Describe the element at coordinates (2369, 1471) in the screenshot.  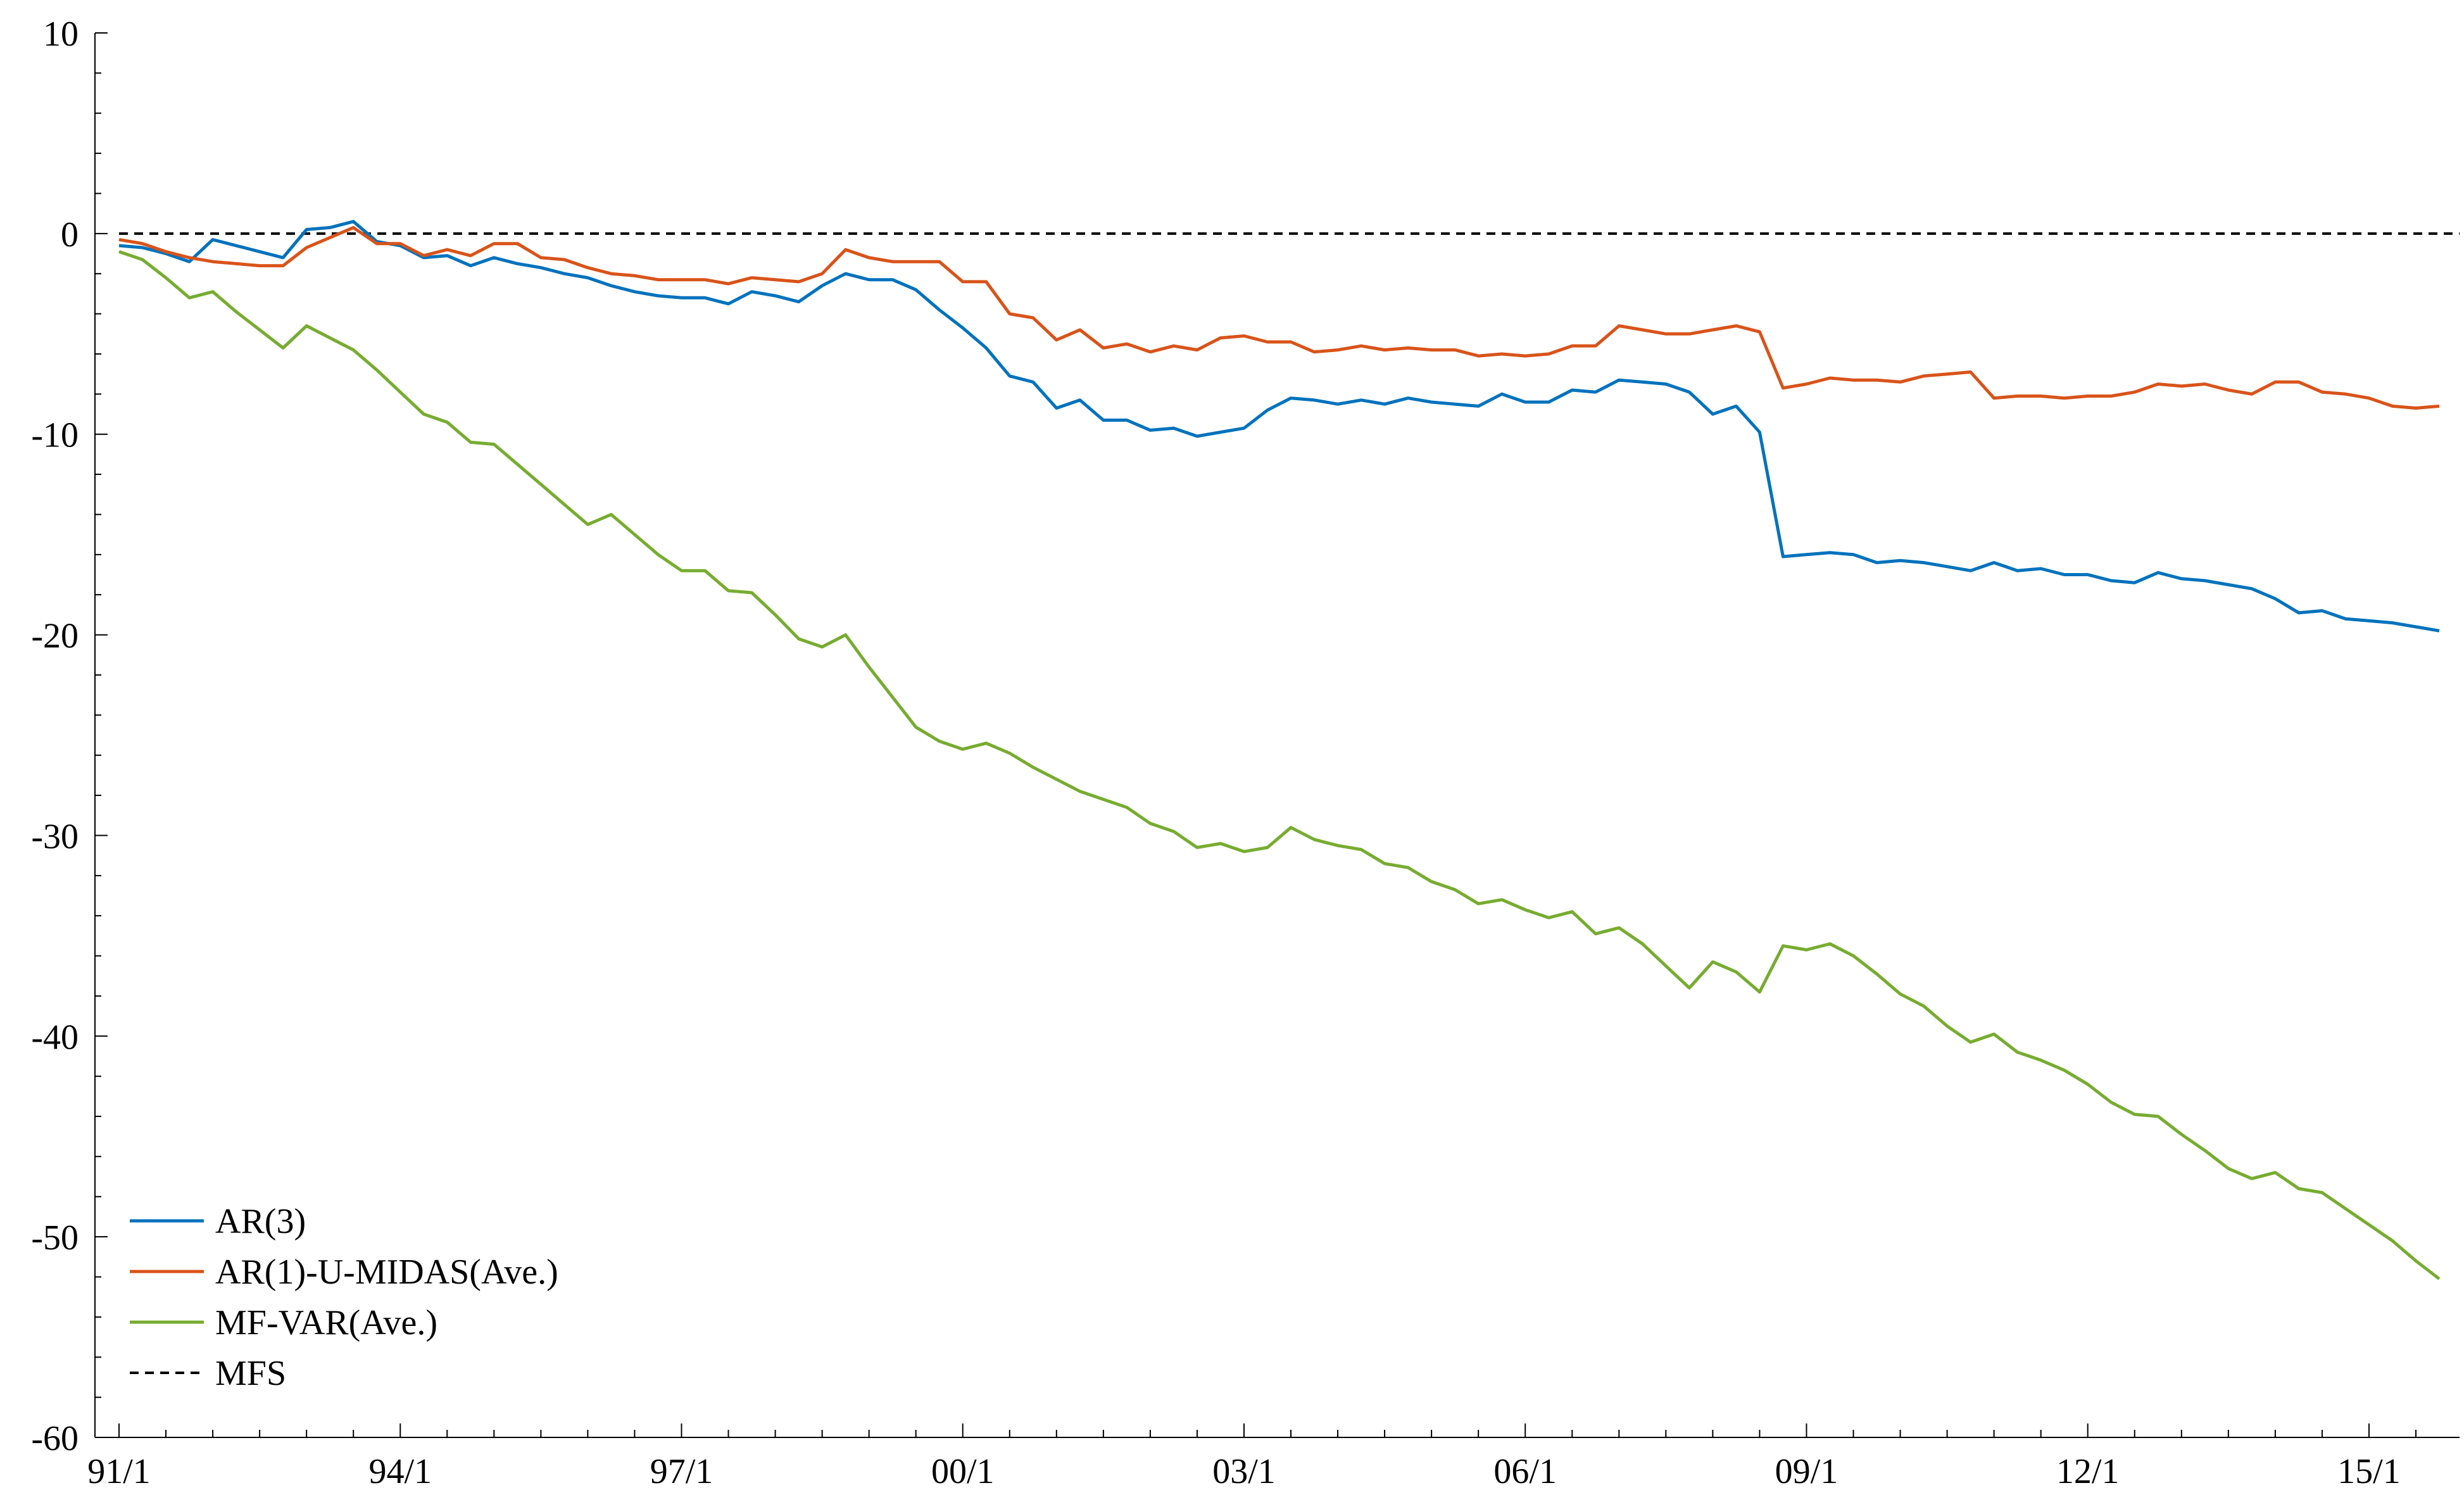
I see `x-tick-label: 15/1` at that location.